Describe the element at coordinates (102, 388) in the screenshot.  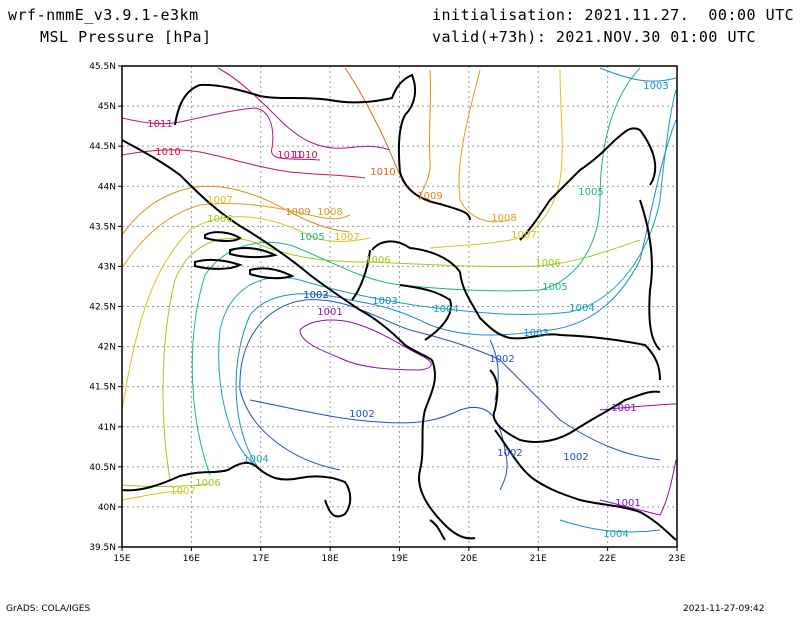
I see `y-tick-label: 41.5N` at that location.